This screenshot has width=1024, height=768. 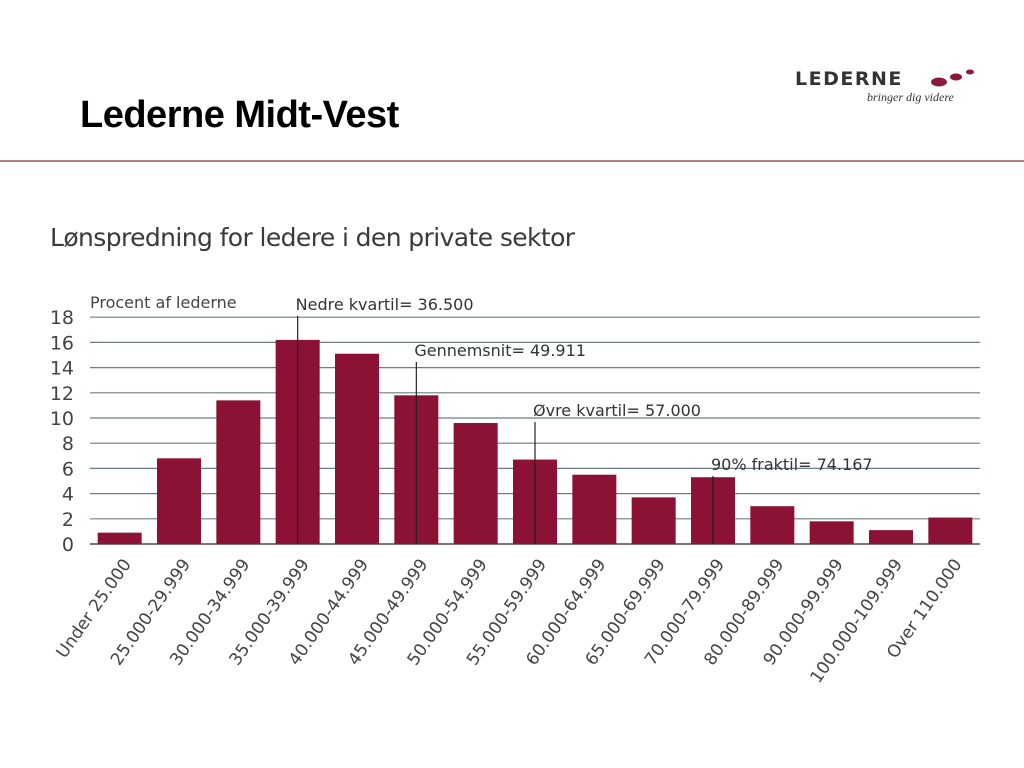 I want to click on y-tick-label: 10, so click(x=62, y=419).